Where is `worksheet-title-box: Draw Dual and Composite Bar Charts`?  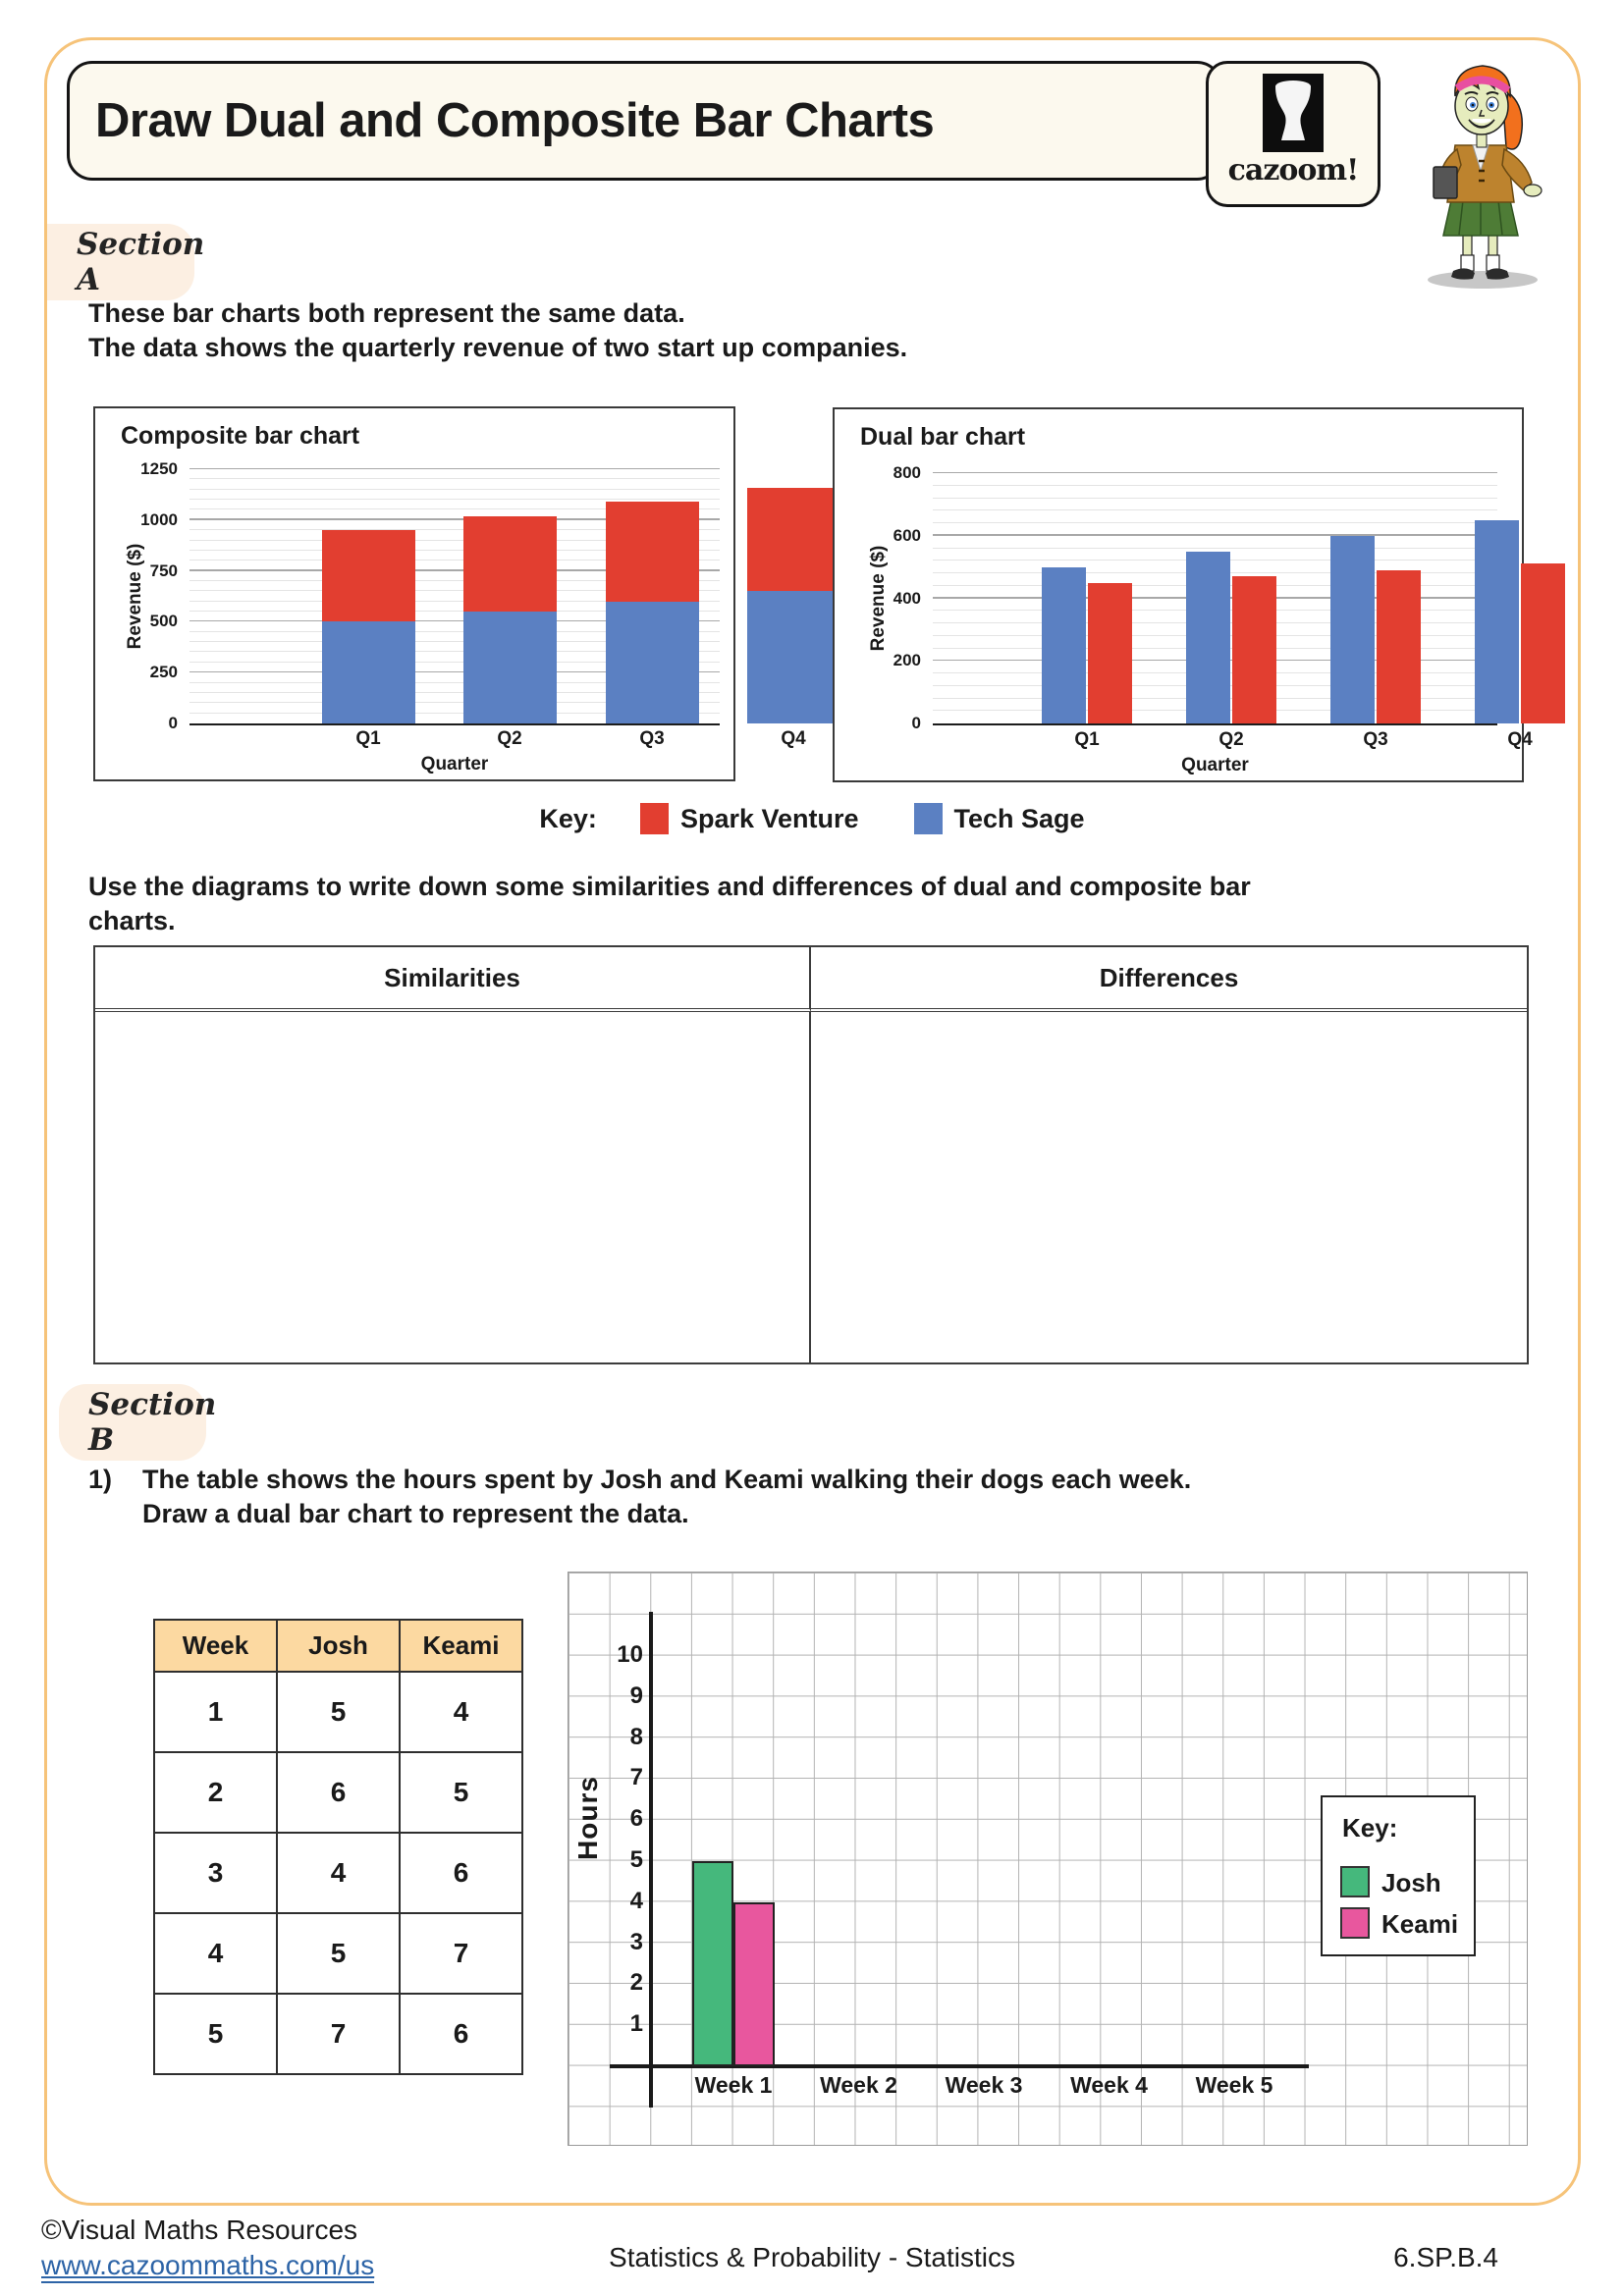 worksheet-title-box: Draw Dual and Composite Bar Charts is located at coordinates (644, 121).